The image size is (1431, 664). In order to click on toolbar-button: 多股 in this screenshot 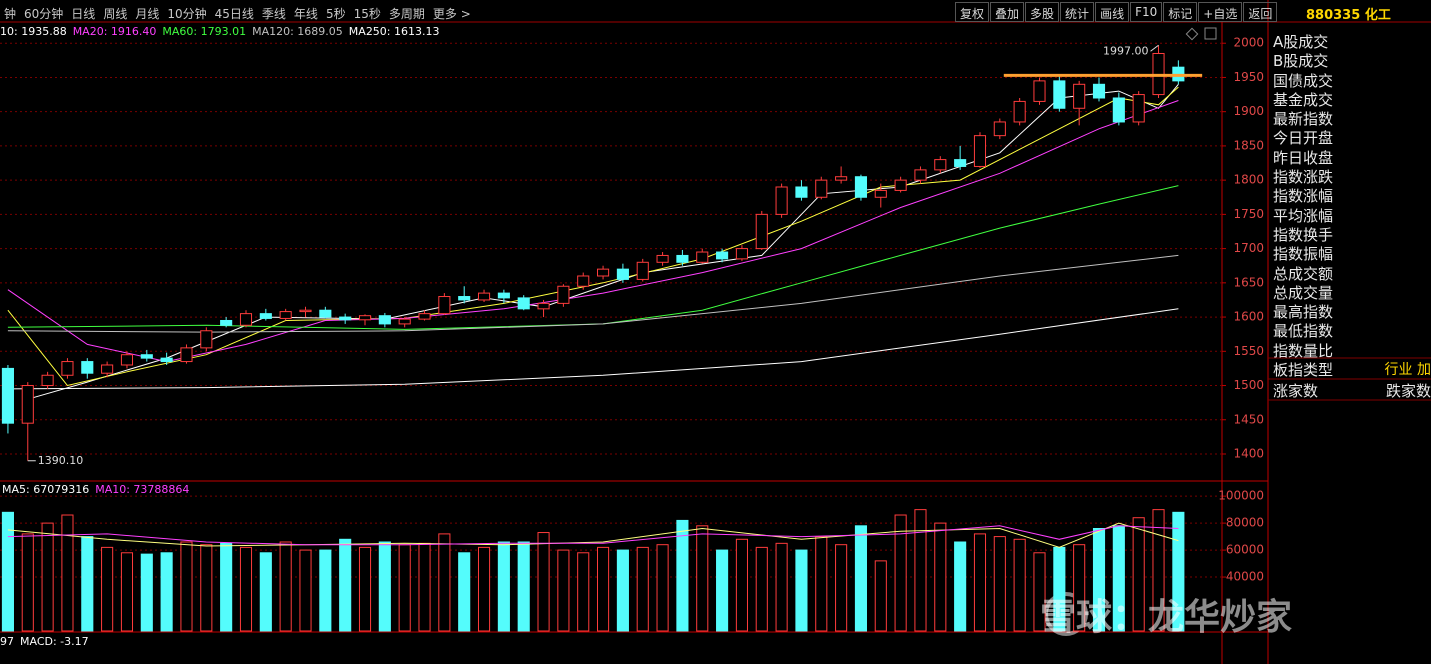, I will do `click(1042, 12)`.